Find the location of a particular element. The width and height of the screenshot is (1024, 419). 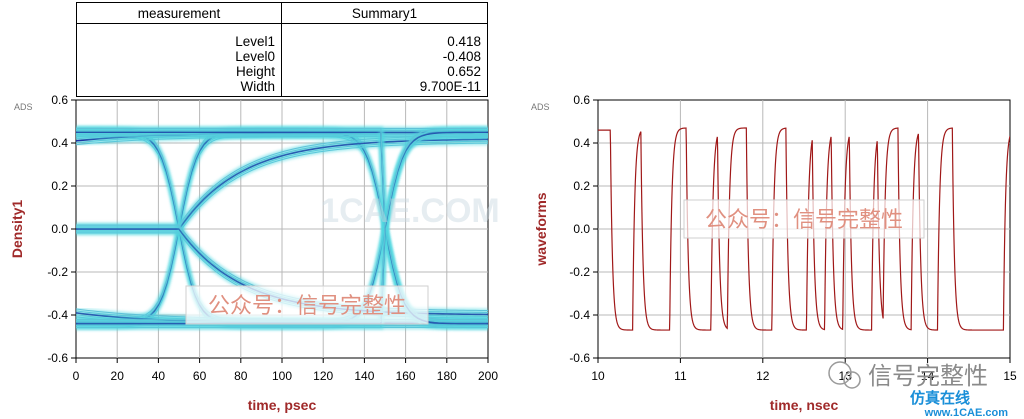

eye-x-tick-label: 180 is located at coordinates (447, 376).